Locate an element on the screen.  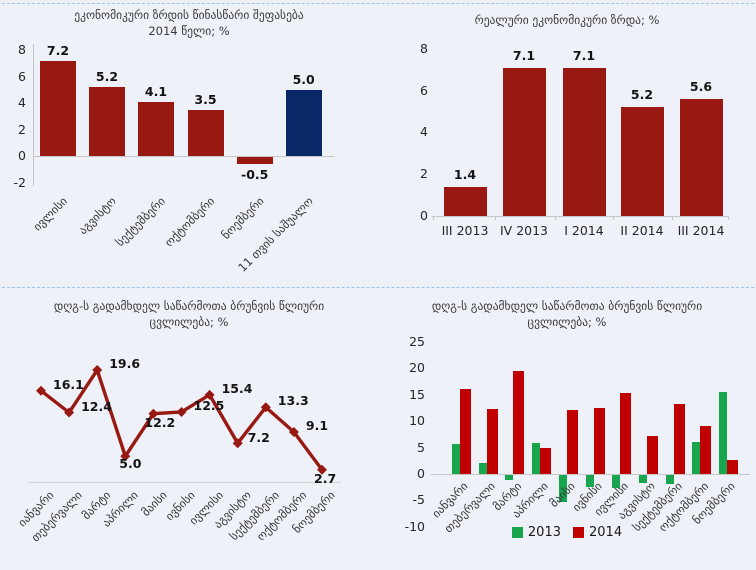
x-axis-label: I 2014 is located at coordinates (584, 230).